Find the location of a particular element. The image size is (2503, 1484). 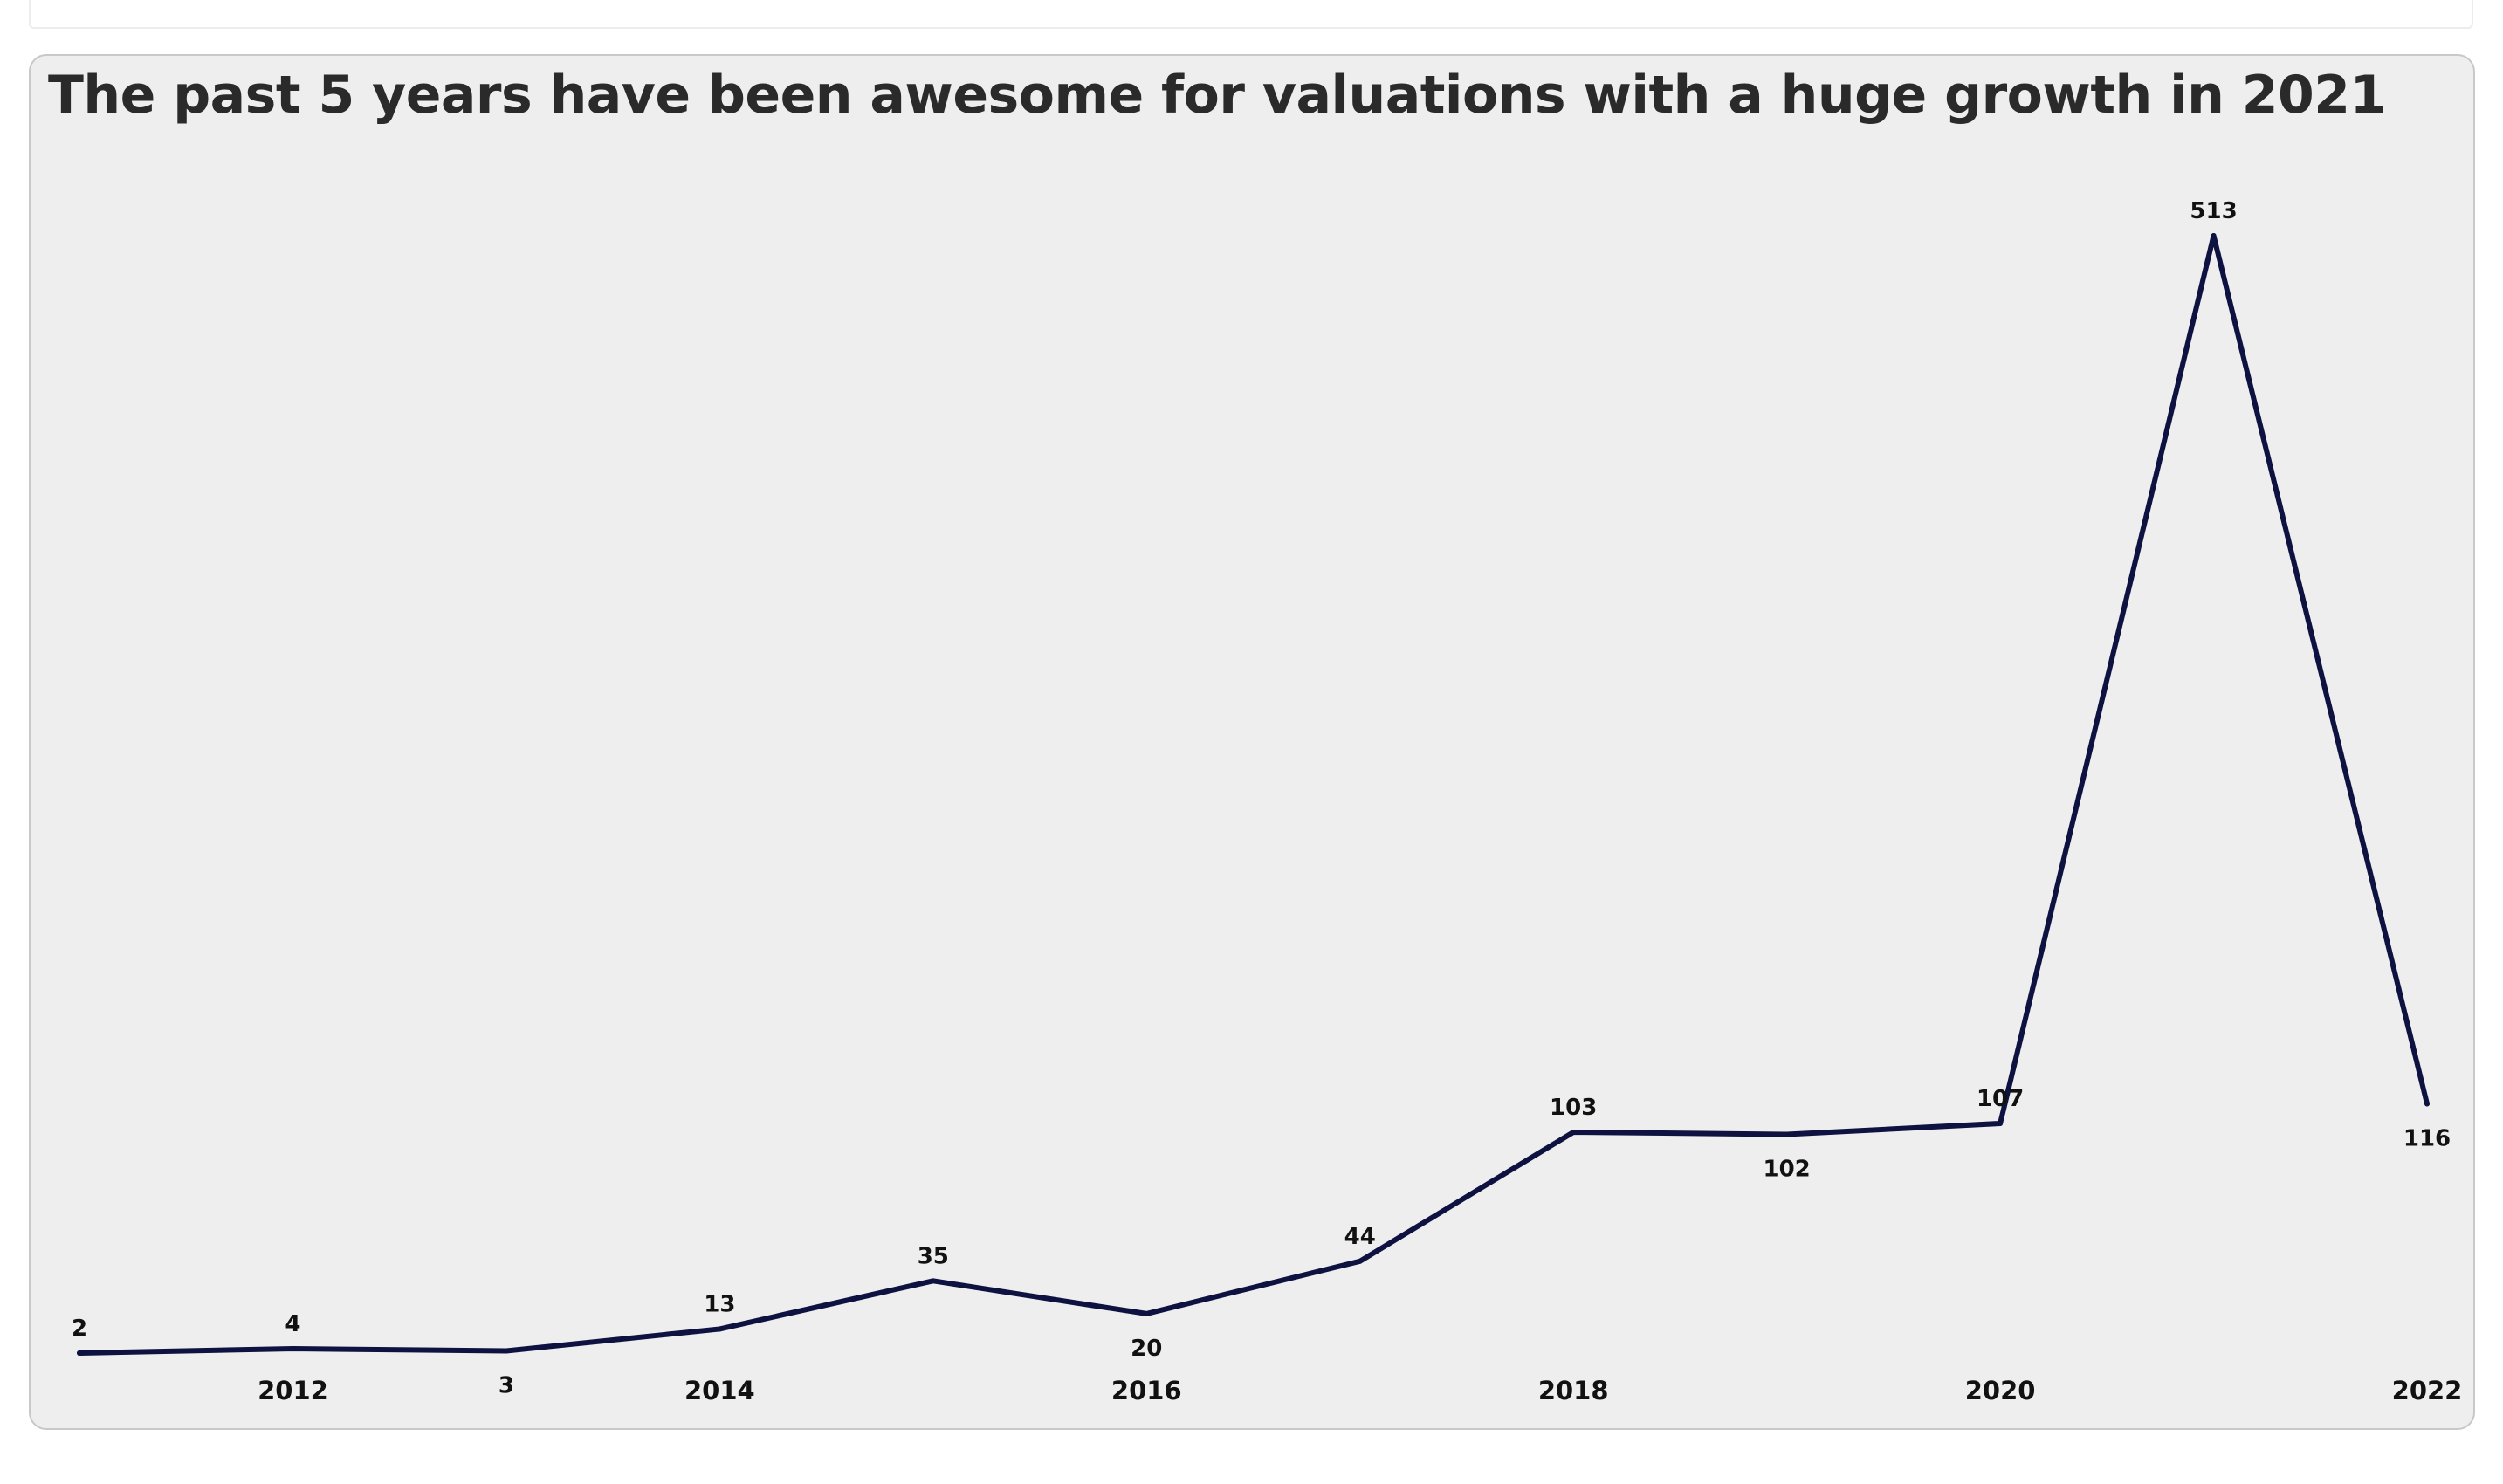

x-tick-label: 2012 is located at coordinates (293, 1390).